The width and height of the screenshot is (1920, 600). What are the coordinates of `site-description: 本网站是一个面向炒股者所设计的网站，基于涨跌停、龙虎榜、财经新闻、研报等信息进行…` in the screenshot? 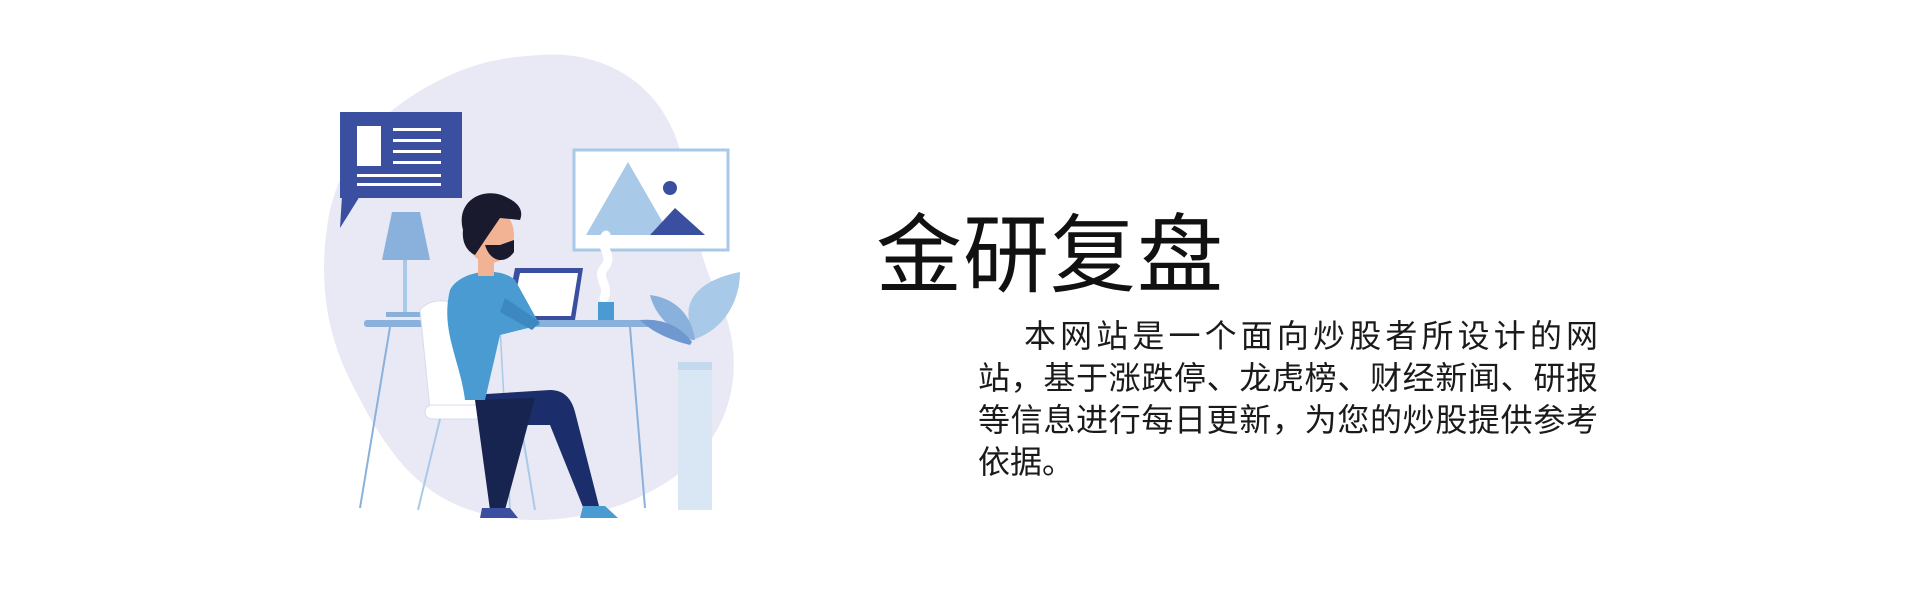 It's located at (1288, 399).